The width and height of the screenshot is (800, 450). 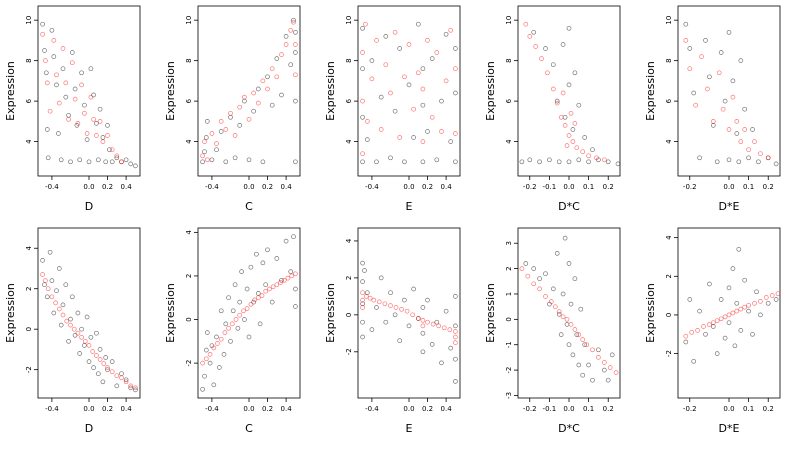 What do you see at coordinates (509, 294) in the screenshot?
I see `y-tick-label: 1` at bounding box center [509, 294].